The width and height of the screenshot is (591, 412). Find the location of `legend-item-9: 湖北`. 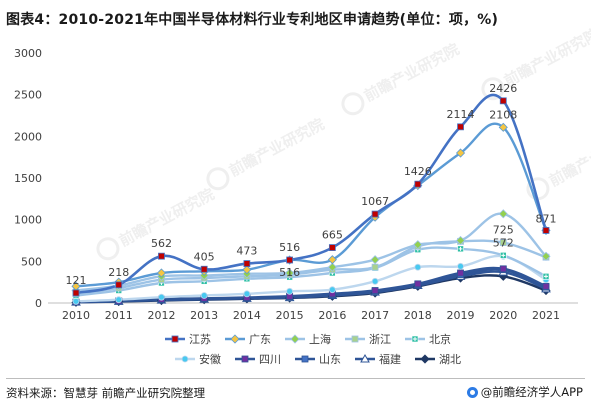

legend-item-9: 湖北 is located at coordinates (438, 359).